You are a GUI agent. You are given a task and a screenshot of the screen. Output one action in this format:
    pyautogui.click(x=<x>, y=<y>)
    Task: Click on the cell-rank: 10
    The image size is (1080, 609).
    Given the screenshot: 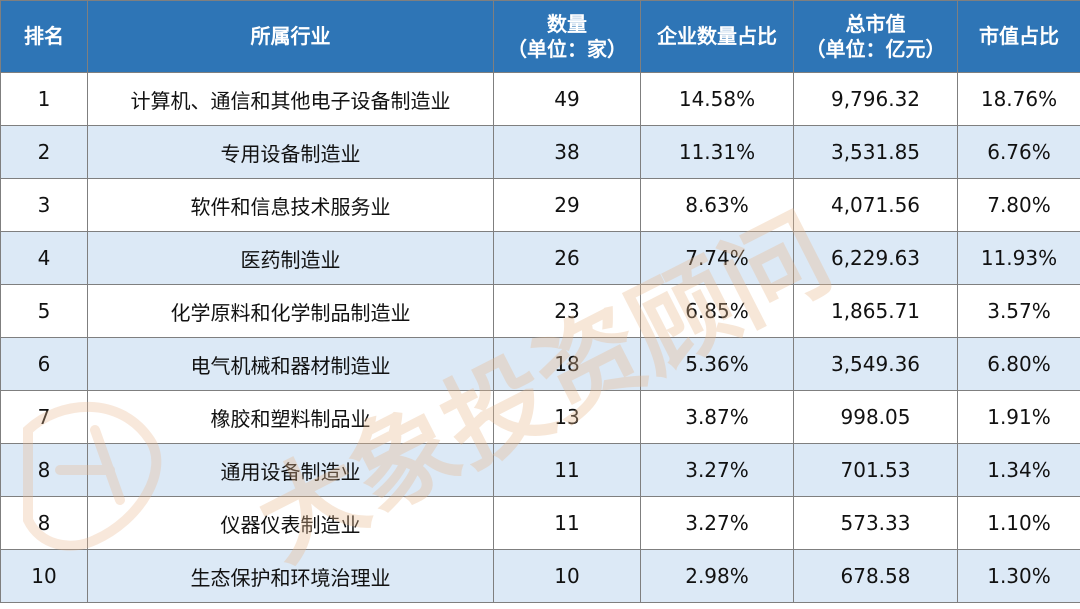 What is the action you would take?
    pyautogui.click(x=44, y=576)
    